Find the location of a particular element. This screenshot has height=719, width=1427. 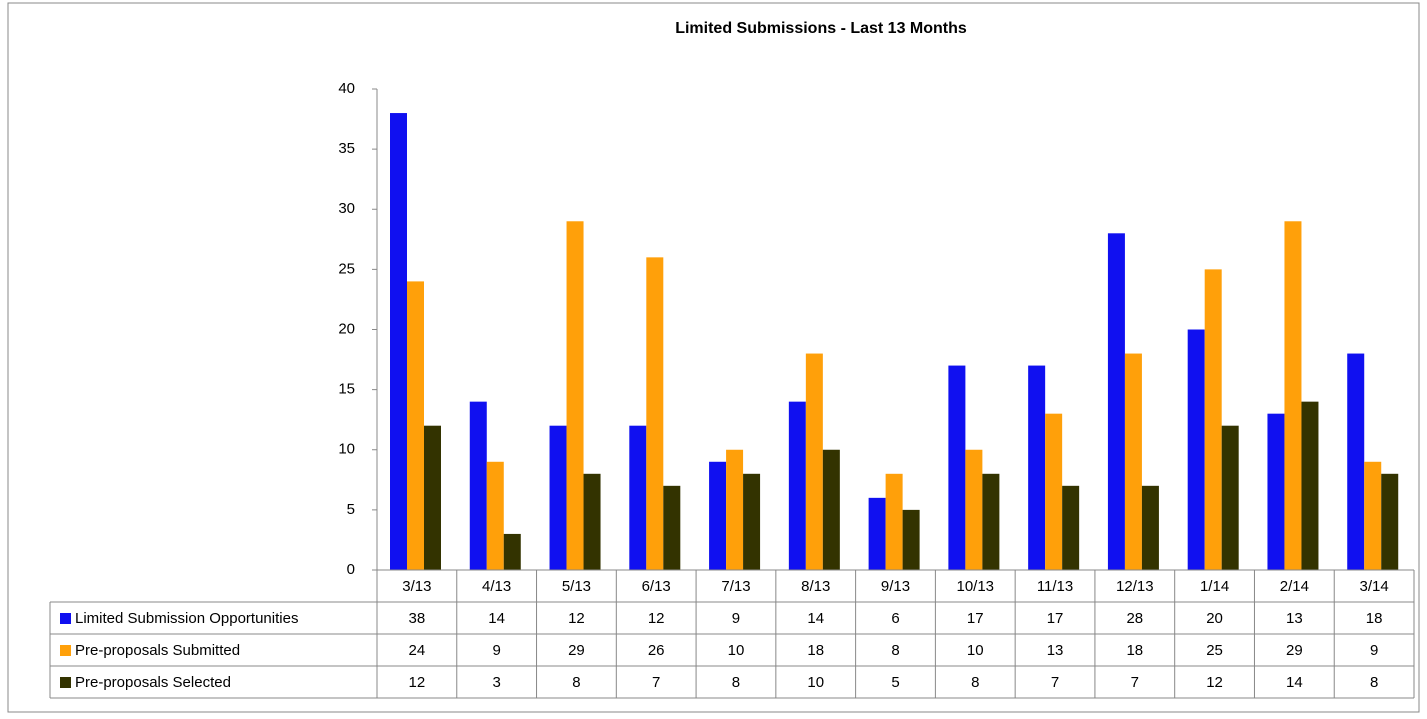

y-tick-label: 0 is located at coordinates (351, 569).